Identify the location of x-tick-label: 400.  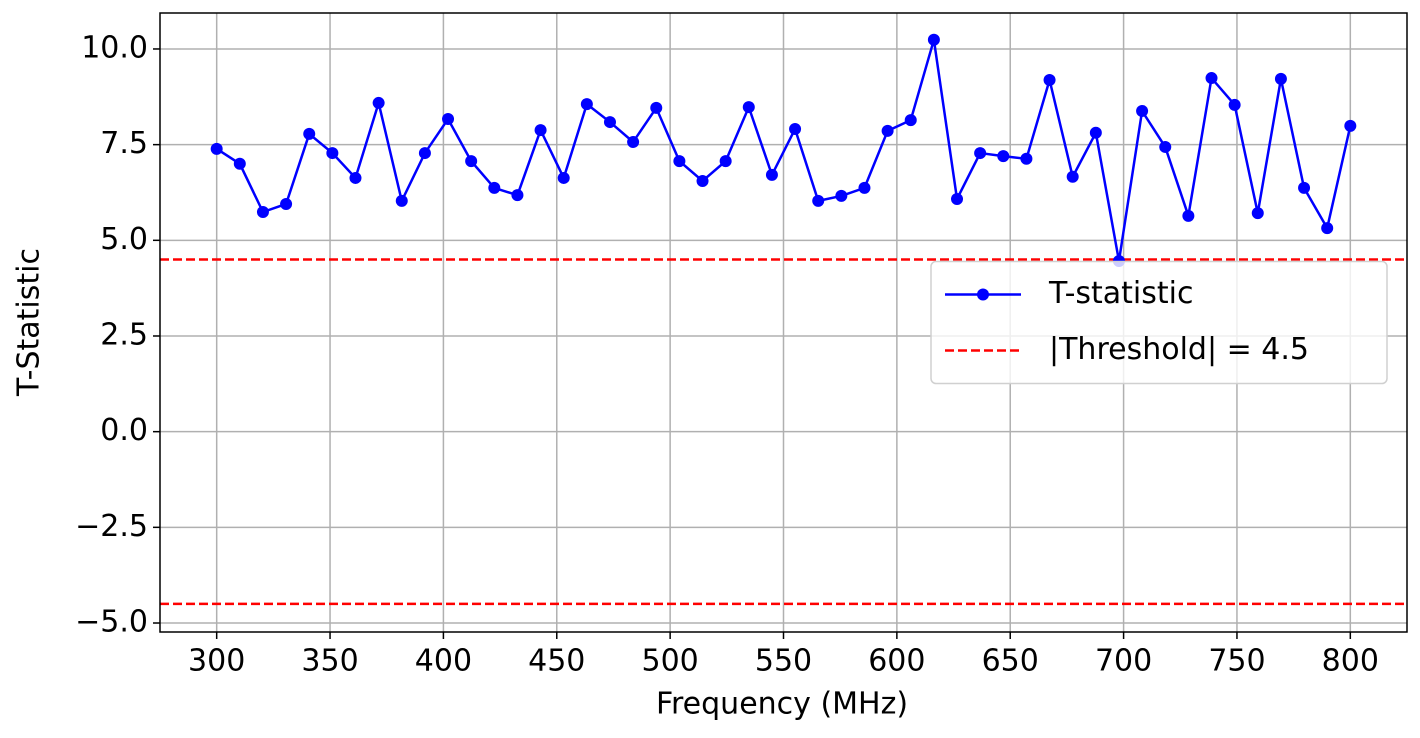
(443, 661).